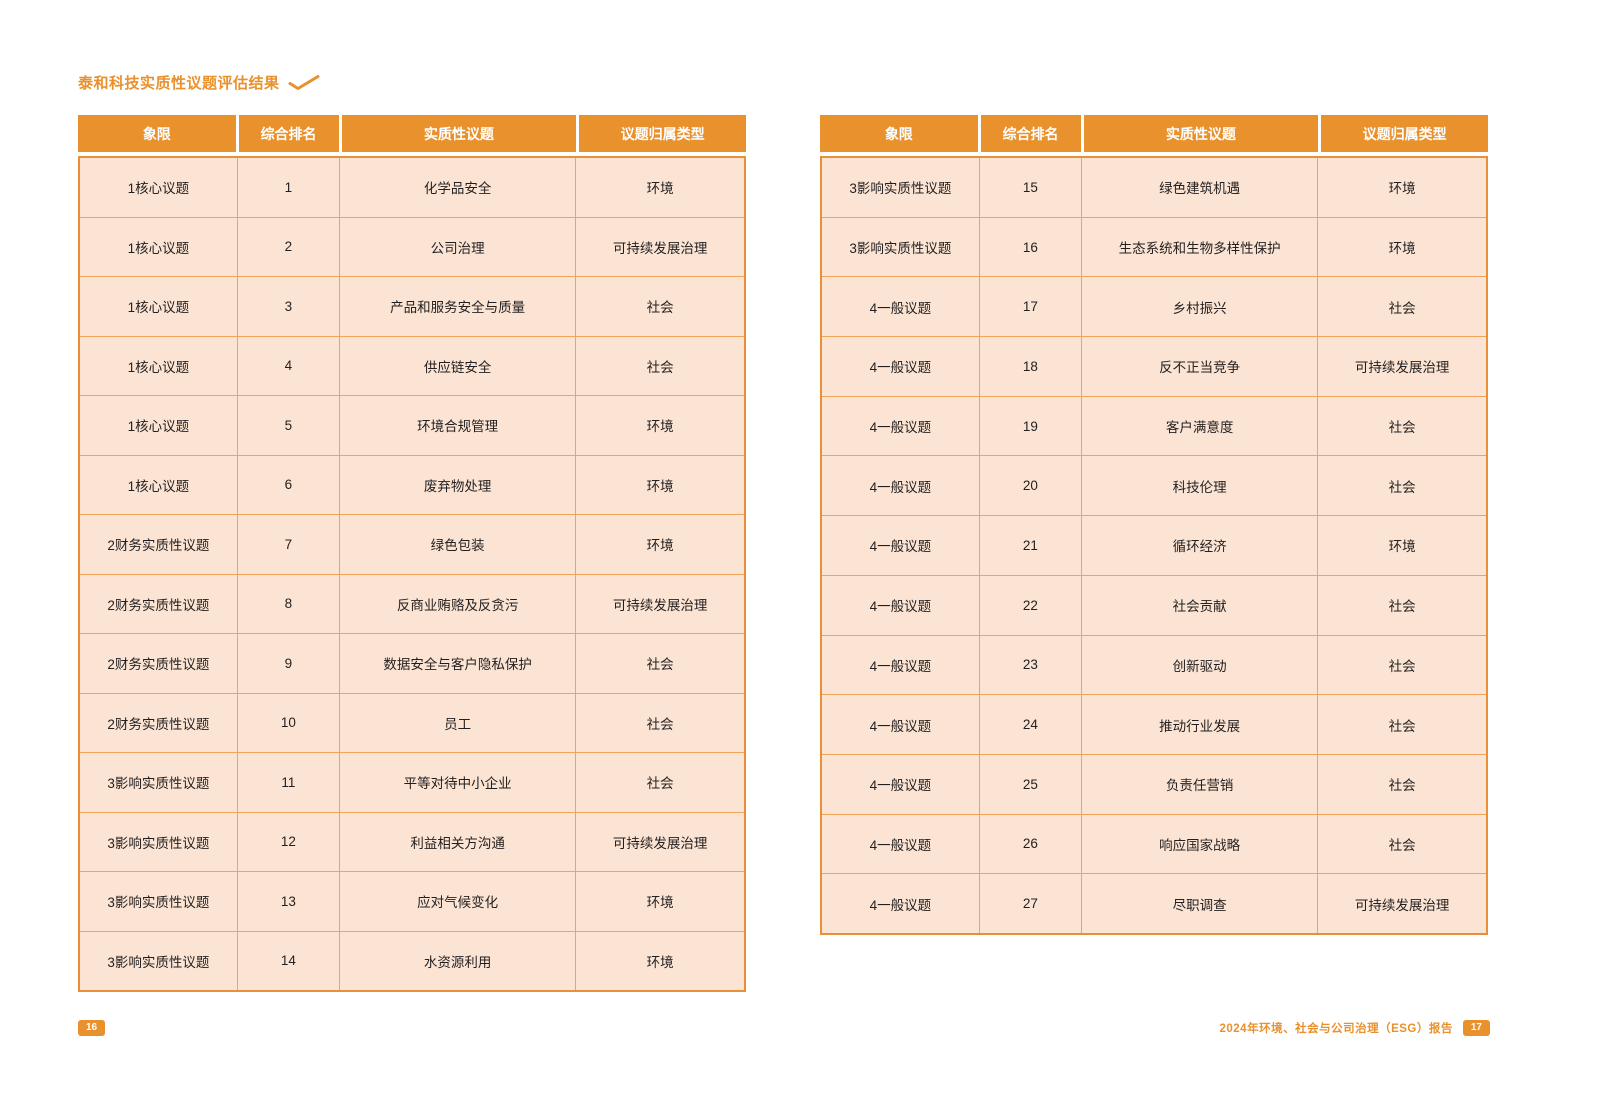  I want to click on issue-cell: 响应国家战略, so click(1198, 844).